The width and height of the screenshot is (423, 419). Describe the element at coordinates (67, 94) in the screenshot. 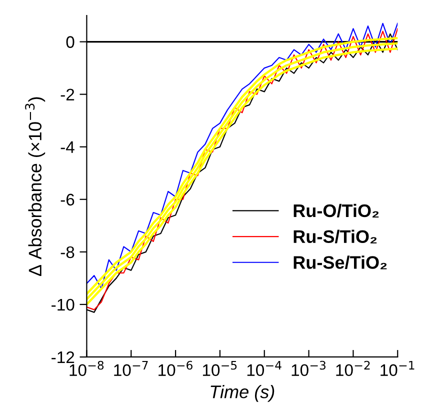

I see `y-tick-label: -2` at that location.